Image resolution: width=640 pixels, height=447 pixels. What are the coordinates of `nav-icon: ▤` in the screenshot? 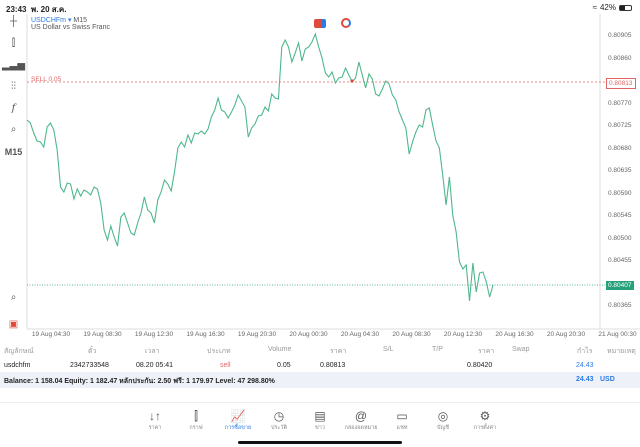 It's located at (320, 416).